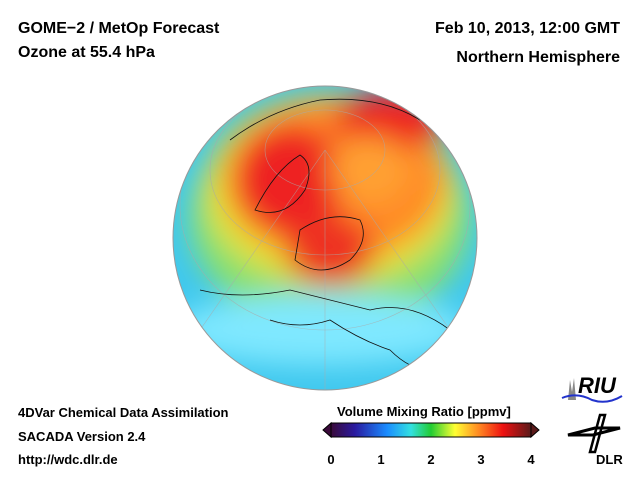  Describe the element at coordinates (381, 459) in the screenshot. I see `colorbar-tick: 1` at that location.